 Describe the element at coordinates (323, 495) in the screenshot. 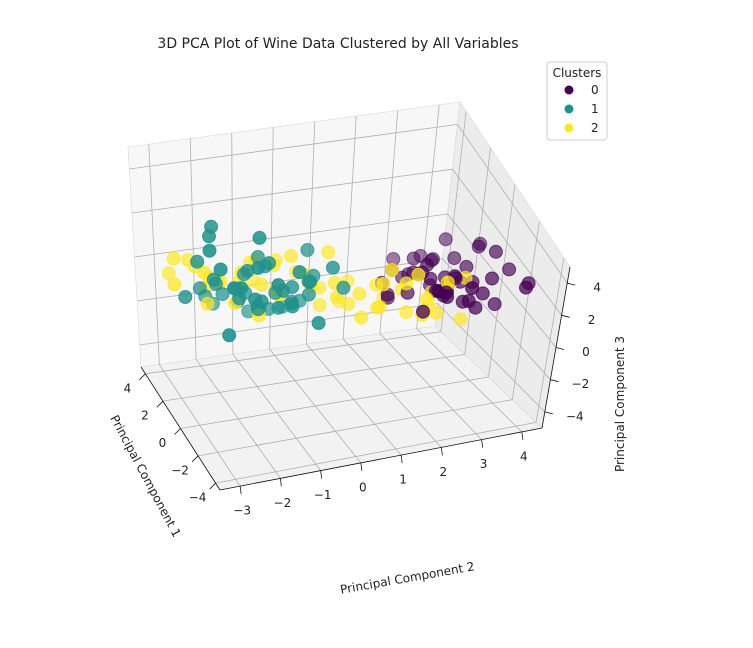

I see `y-tick-label: −1` at that location.